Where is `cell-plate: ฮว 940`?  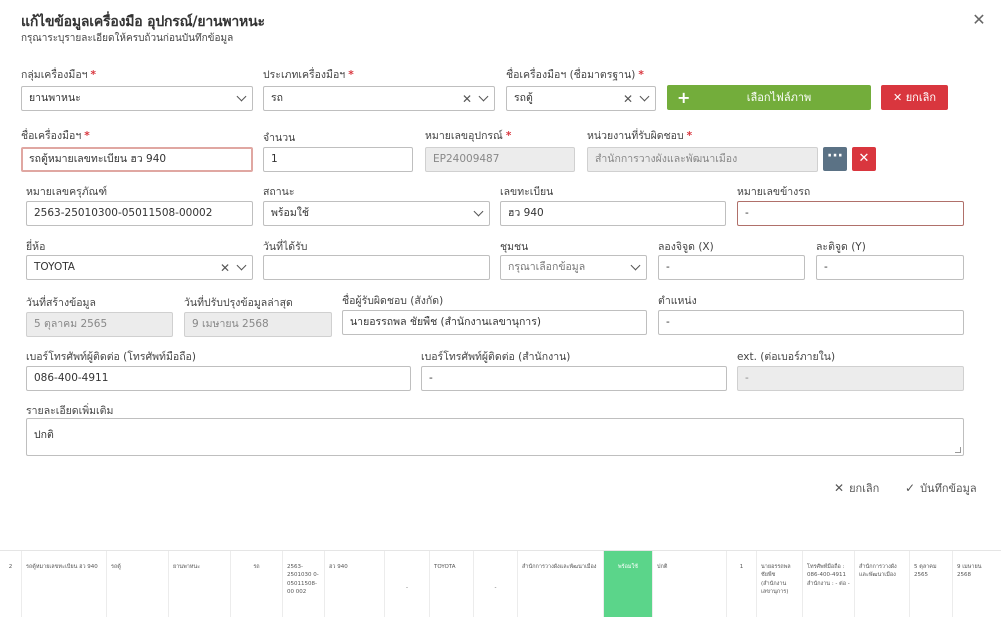
cell-plate: ฮว 940 is located at coordinates (355, 584).